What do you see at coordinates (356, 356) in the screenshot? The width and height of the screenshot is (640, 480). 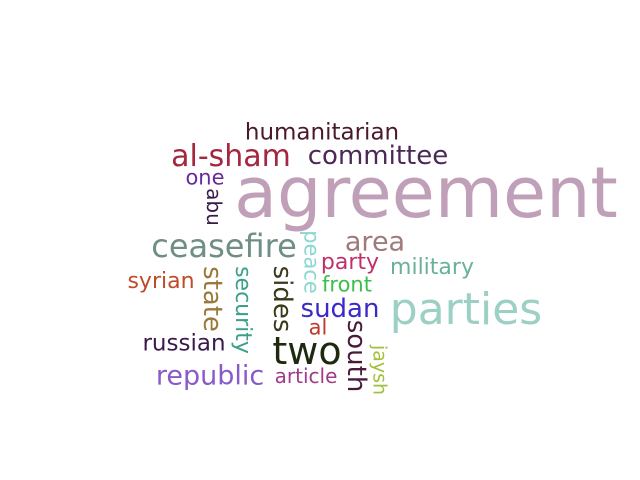 I see `word-south: south` at bounding box center [356, 356].